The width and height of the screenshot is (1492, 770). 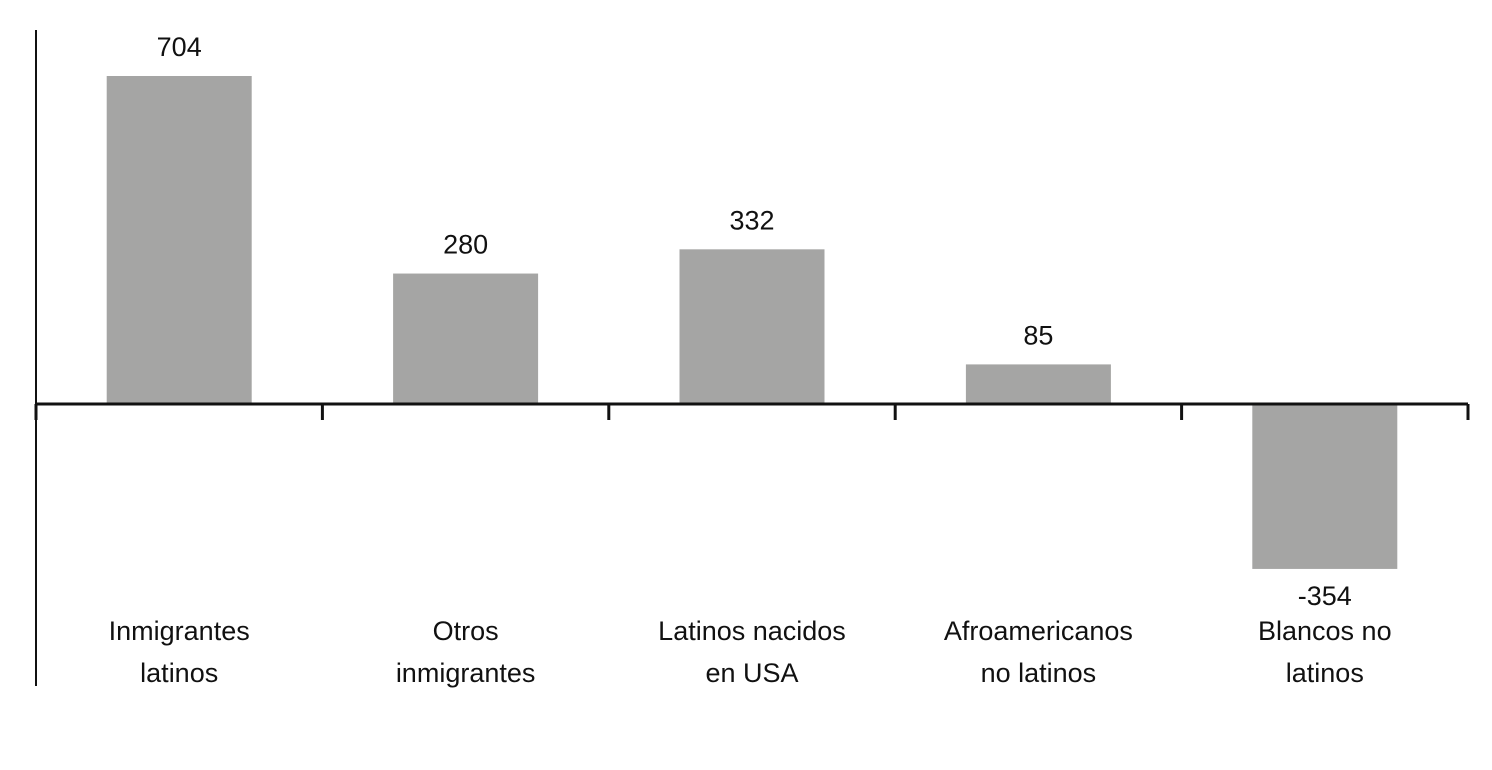 I want to click on category-label: Inmigrantes, so click(x=179, y=631).